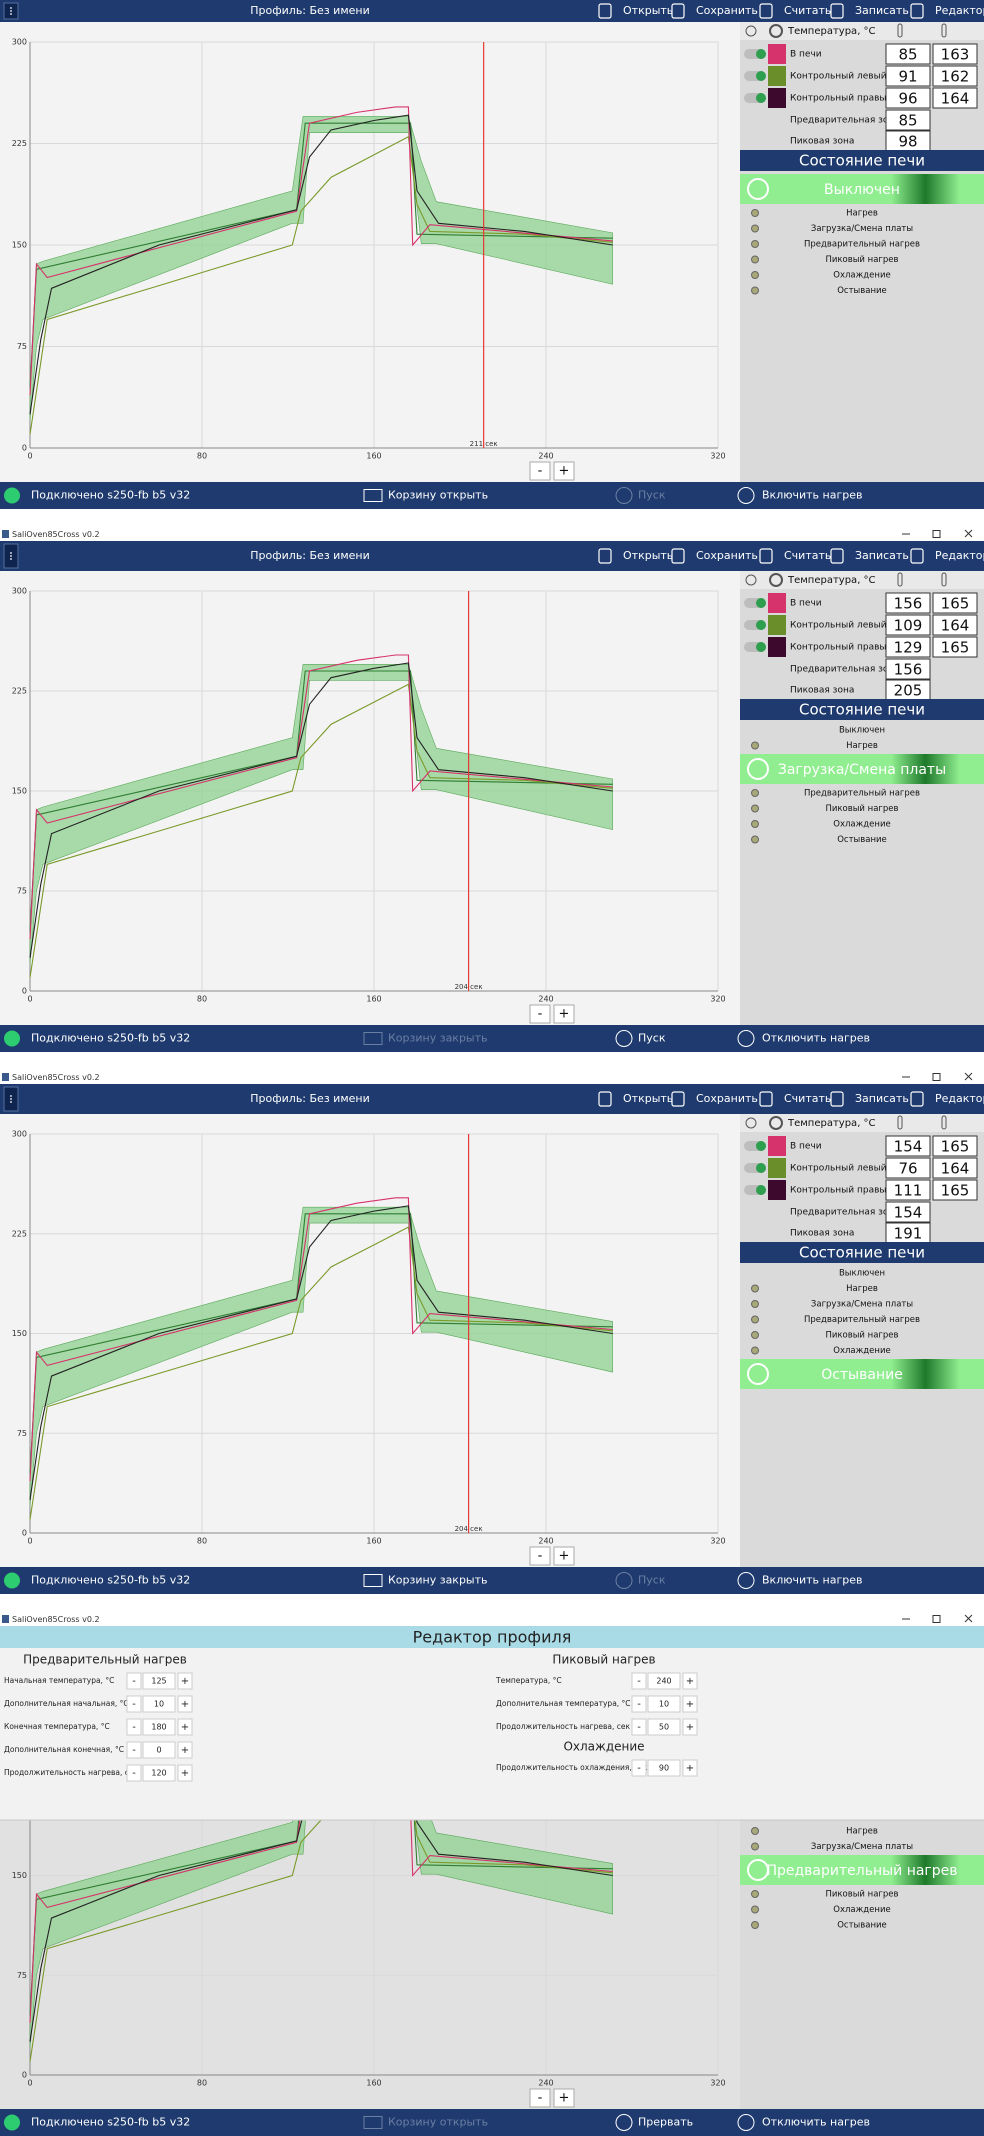 The height and width of the screenshot is (2136, 984). I want to click on run-button: Прервать, so click(665, 2122).